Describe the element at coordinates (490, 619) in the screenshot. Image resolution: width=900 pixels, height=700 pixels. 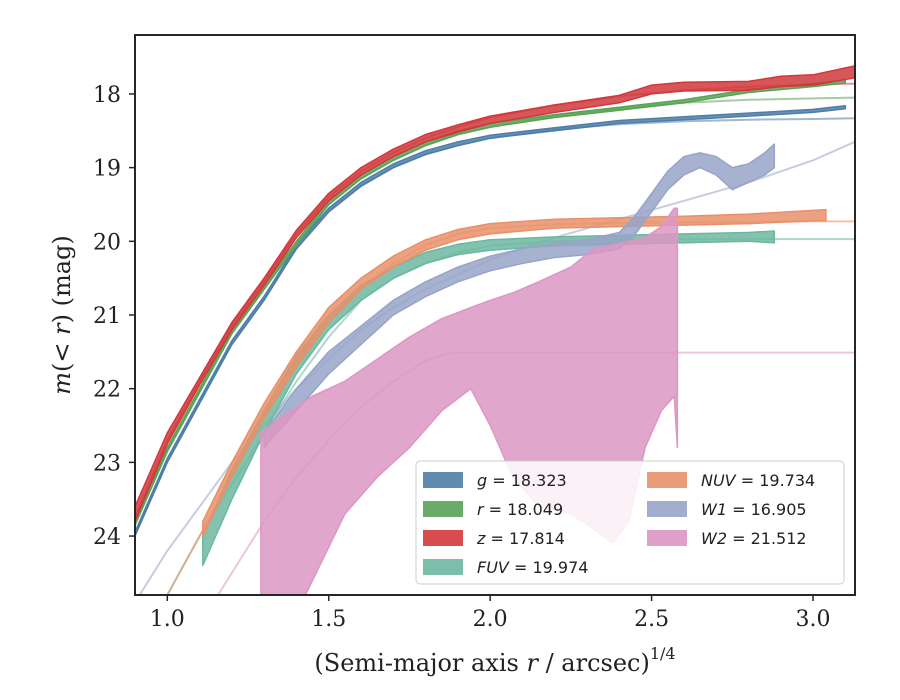
I see `x-tick-label: 2.0` at that location.